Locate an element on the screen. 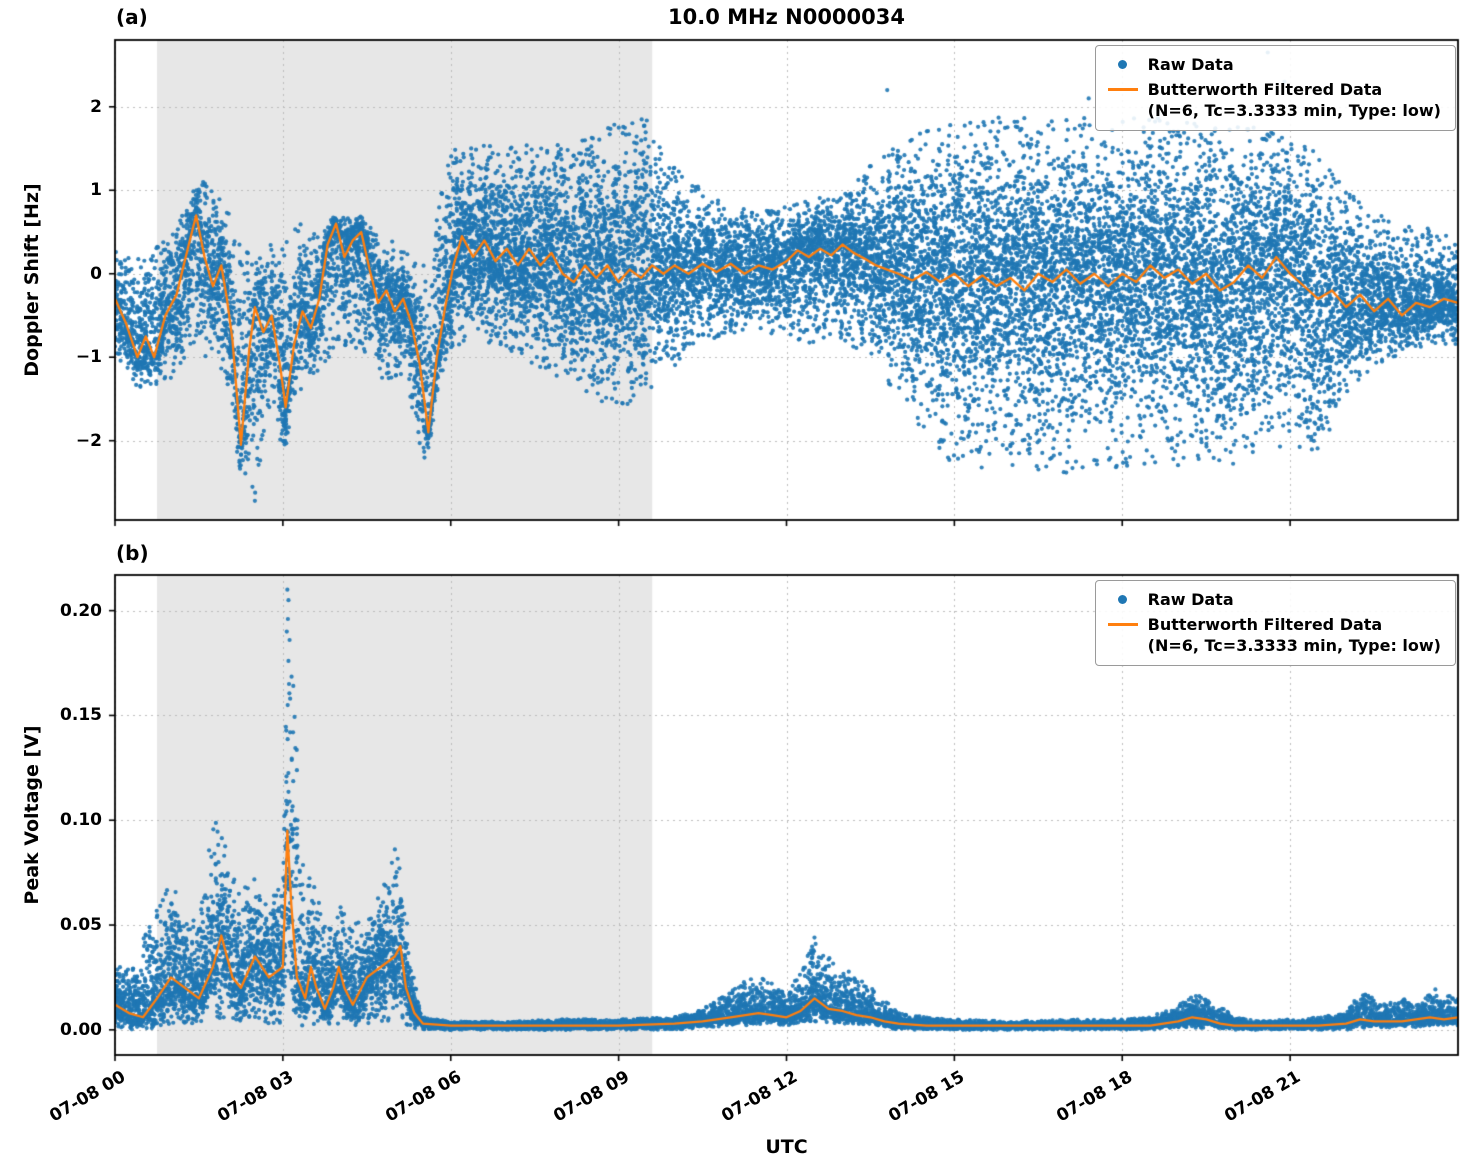 Image resolution: width=1472 pixels, height=1172 pixels. panel-b-y-tick-label: 0.05 is located at coordinates (81, 925).